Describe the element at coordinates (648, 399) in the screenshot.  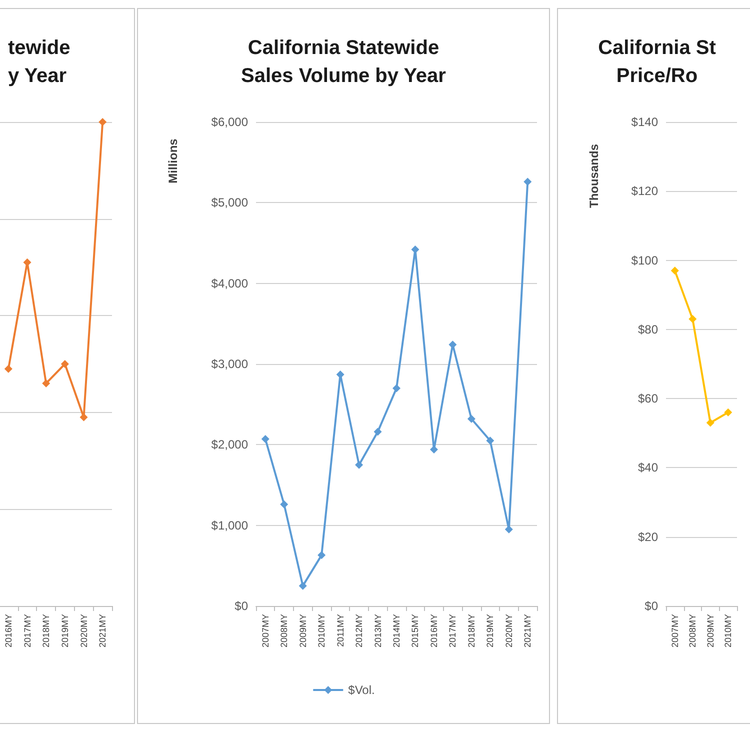
I see `y-tick-label: $60` at that location.